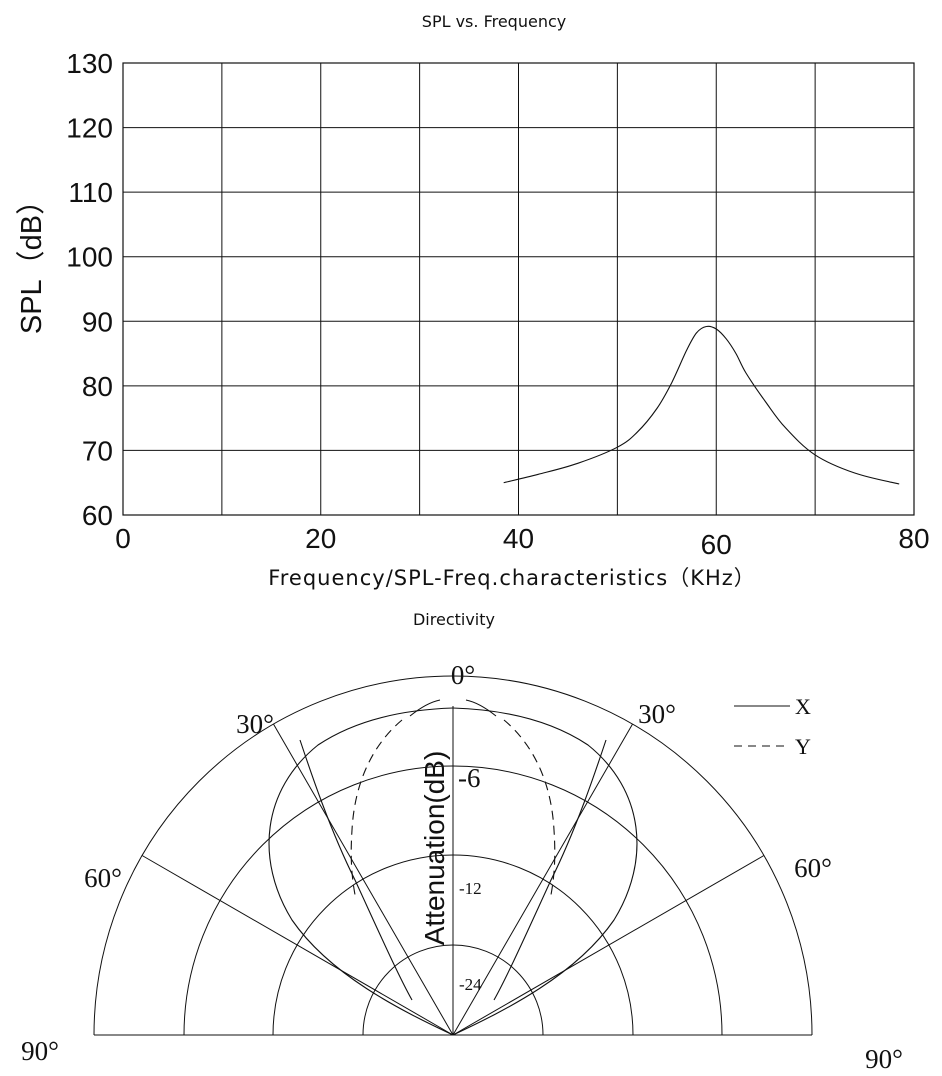 The height and width of the screenshot is (1076, 942). What do you see at coordinates (463, 675) in the screenshot?
I see `angle-label-0: 0°` at bounding box center [463, 675].